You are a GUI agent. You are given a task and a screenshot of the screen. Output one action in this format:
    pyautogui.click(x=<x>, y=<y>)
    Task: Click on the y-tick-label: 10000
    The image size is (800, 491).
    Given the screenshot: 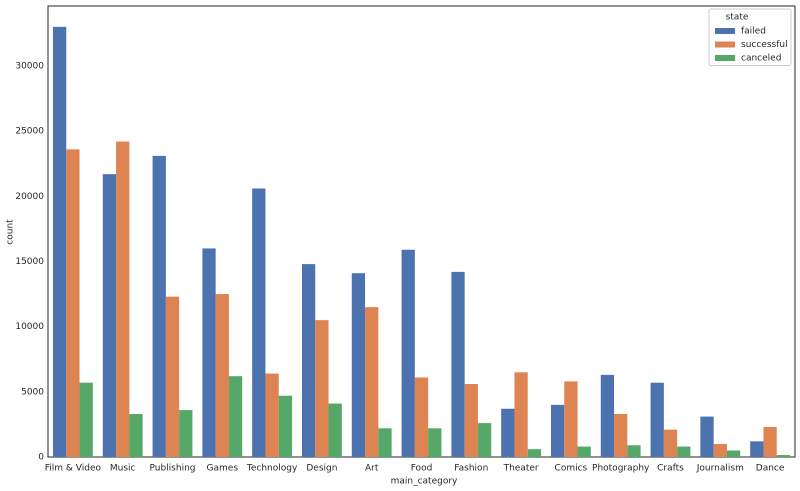 What is the action you would take?
    pyautogui.click(x=29, y=327)
    